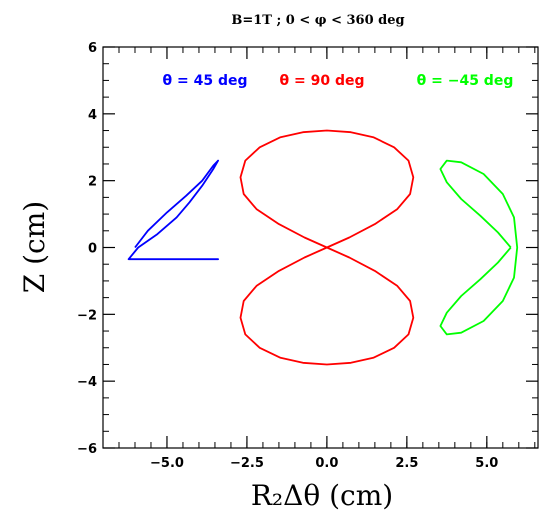  I want to click on y-tick-label: 0, so click(92, 249).